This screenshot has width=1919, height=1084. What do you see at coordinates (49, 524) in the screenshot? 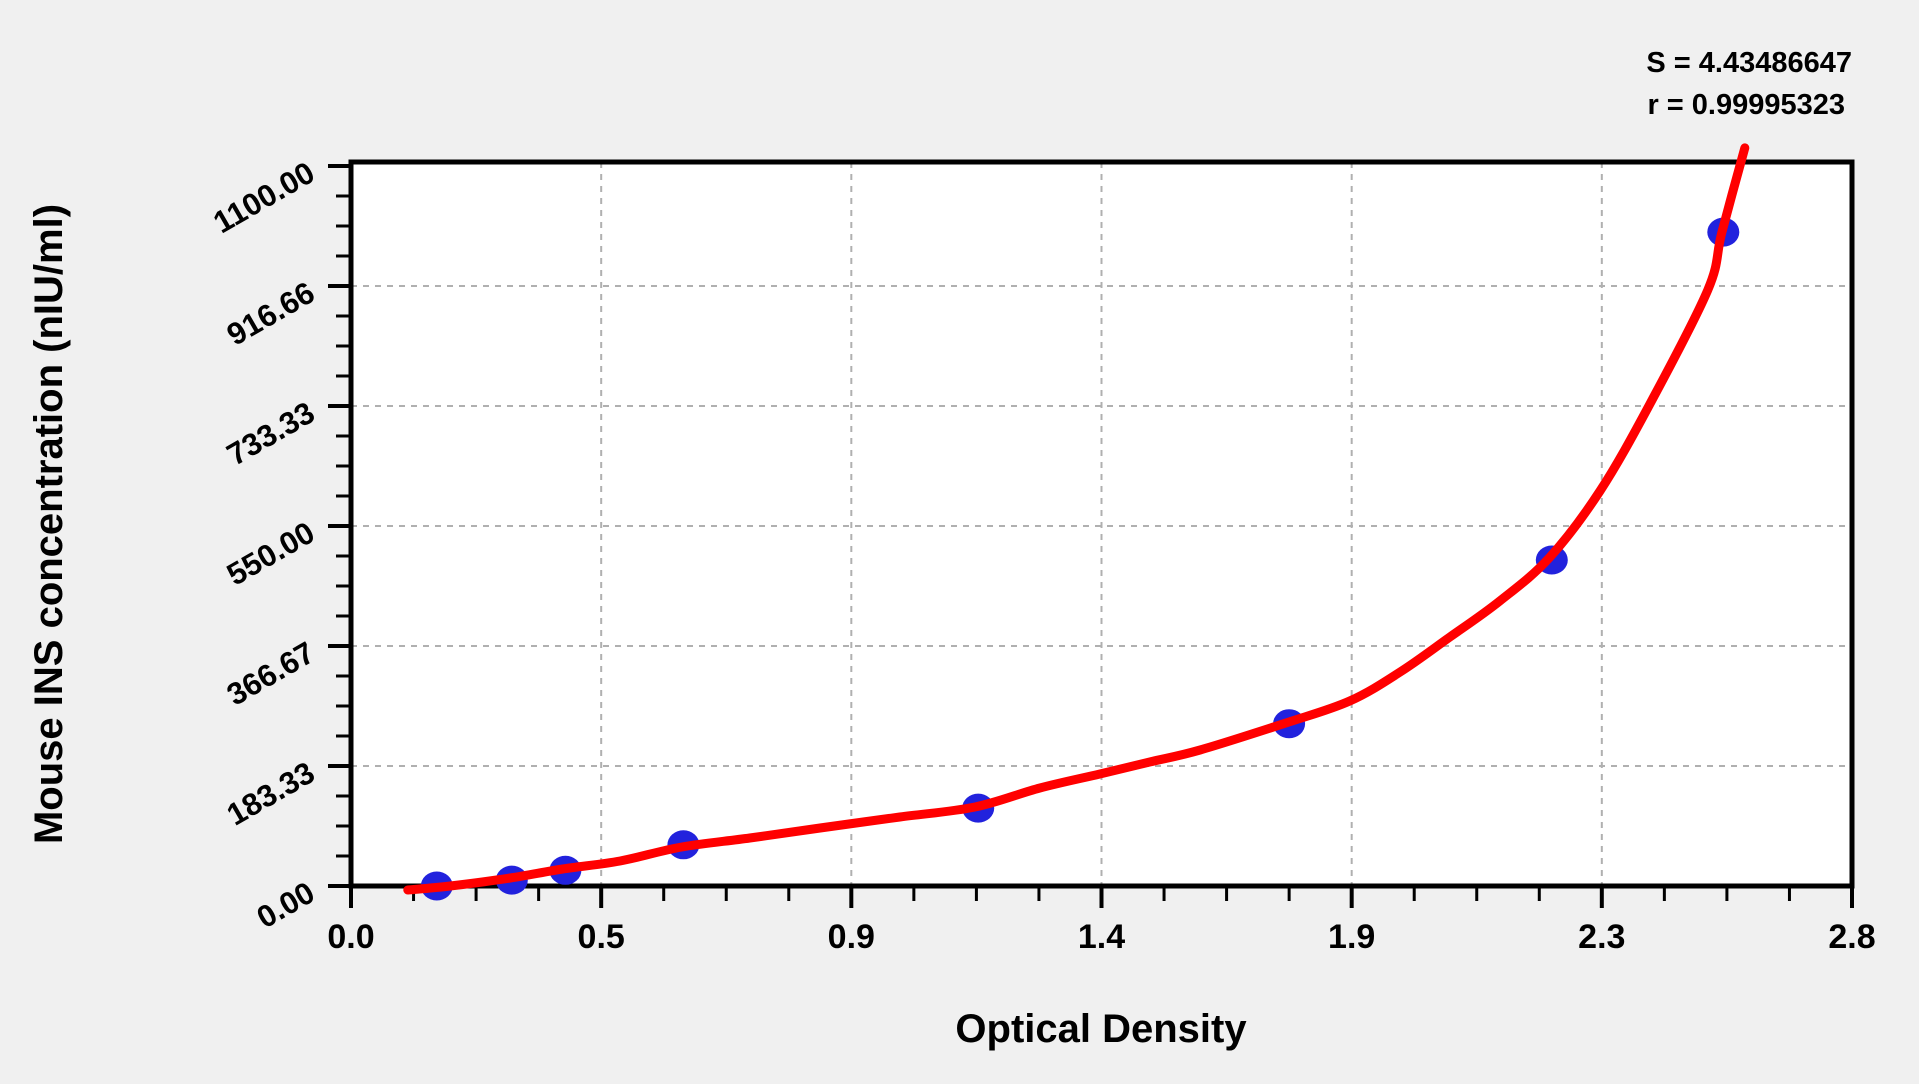
I see `y-axis-title: Mouse INS concentration (nIU/ml)` at bounding box center [49, 524].